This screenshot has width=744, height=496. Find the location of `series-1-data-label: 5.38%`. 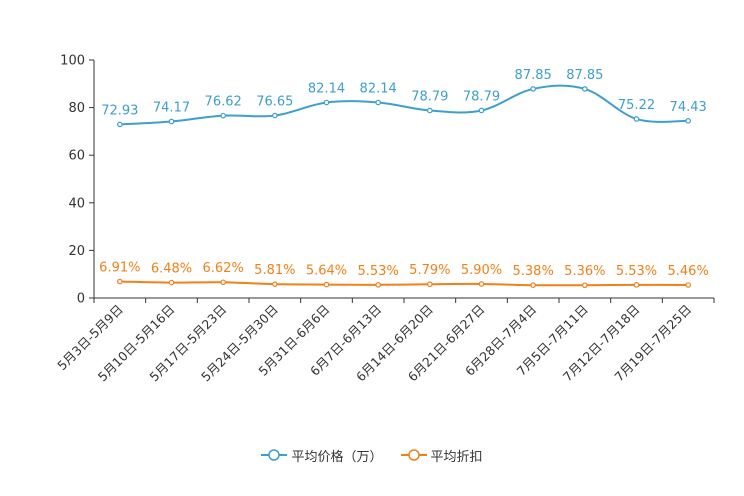

series-1-data-label: 5.38% is located at coordinates (533, 271).